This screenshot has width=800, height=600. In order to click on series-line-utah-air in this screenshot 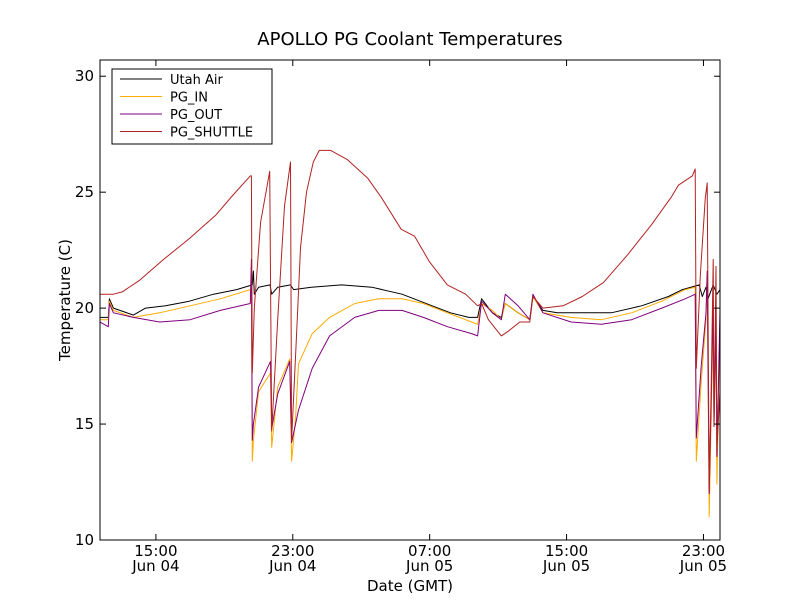, I will do `click(410, 295)`.